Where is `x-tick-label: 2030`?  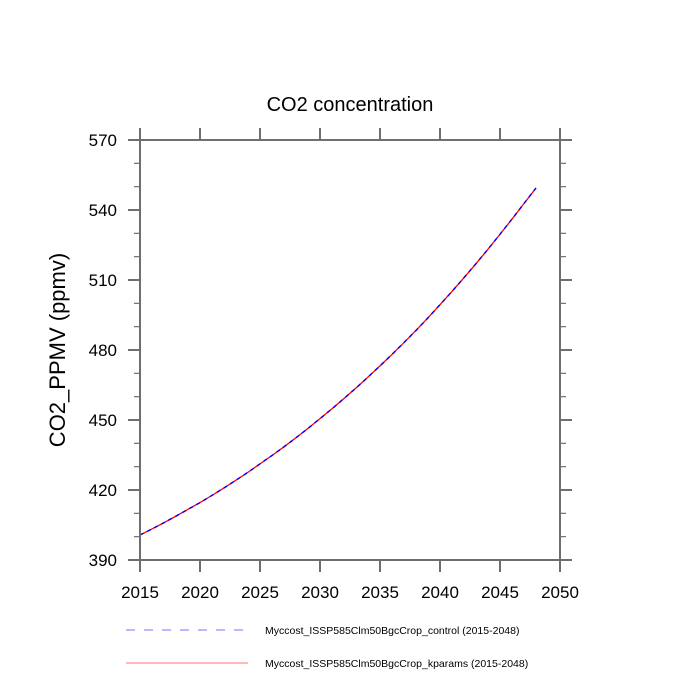
x-tick-label: 2030 is located at coordinates (320, 592).